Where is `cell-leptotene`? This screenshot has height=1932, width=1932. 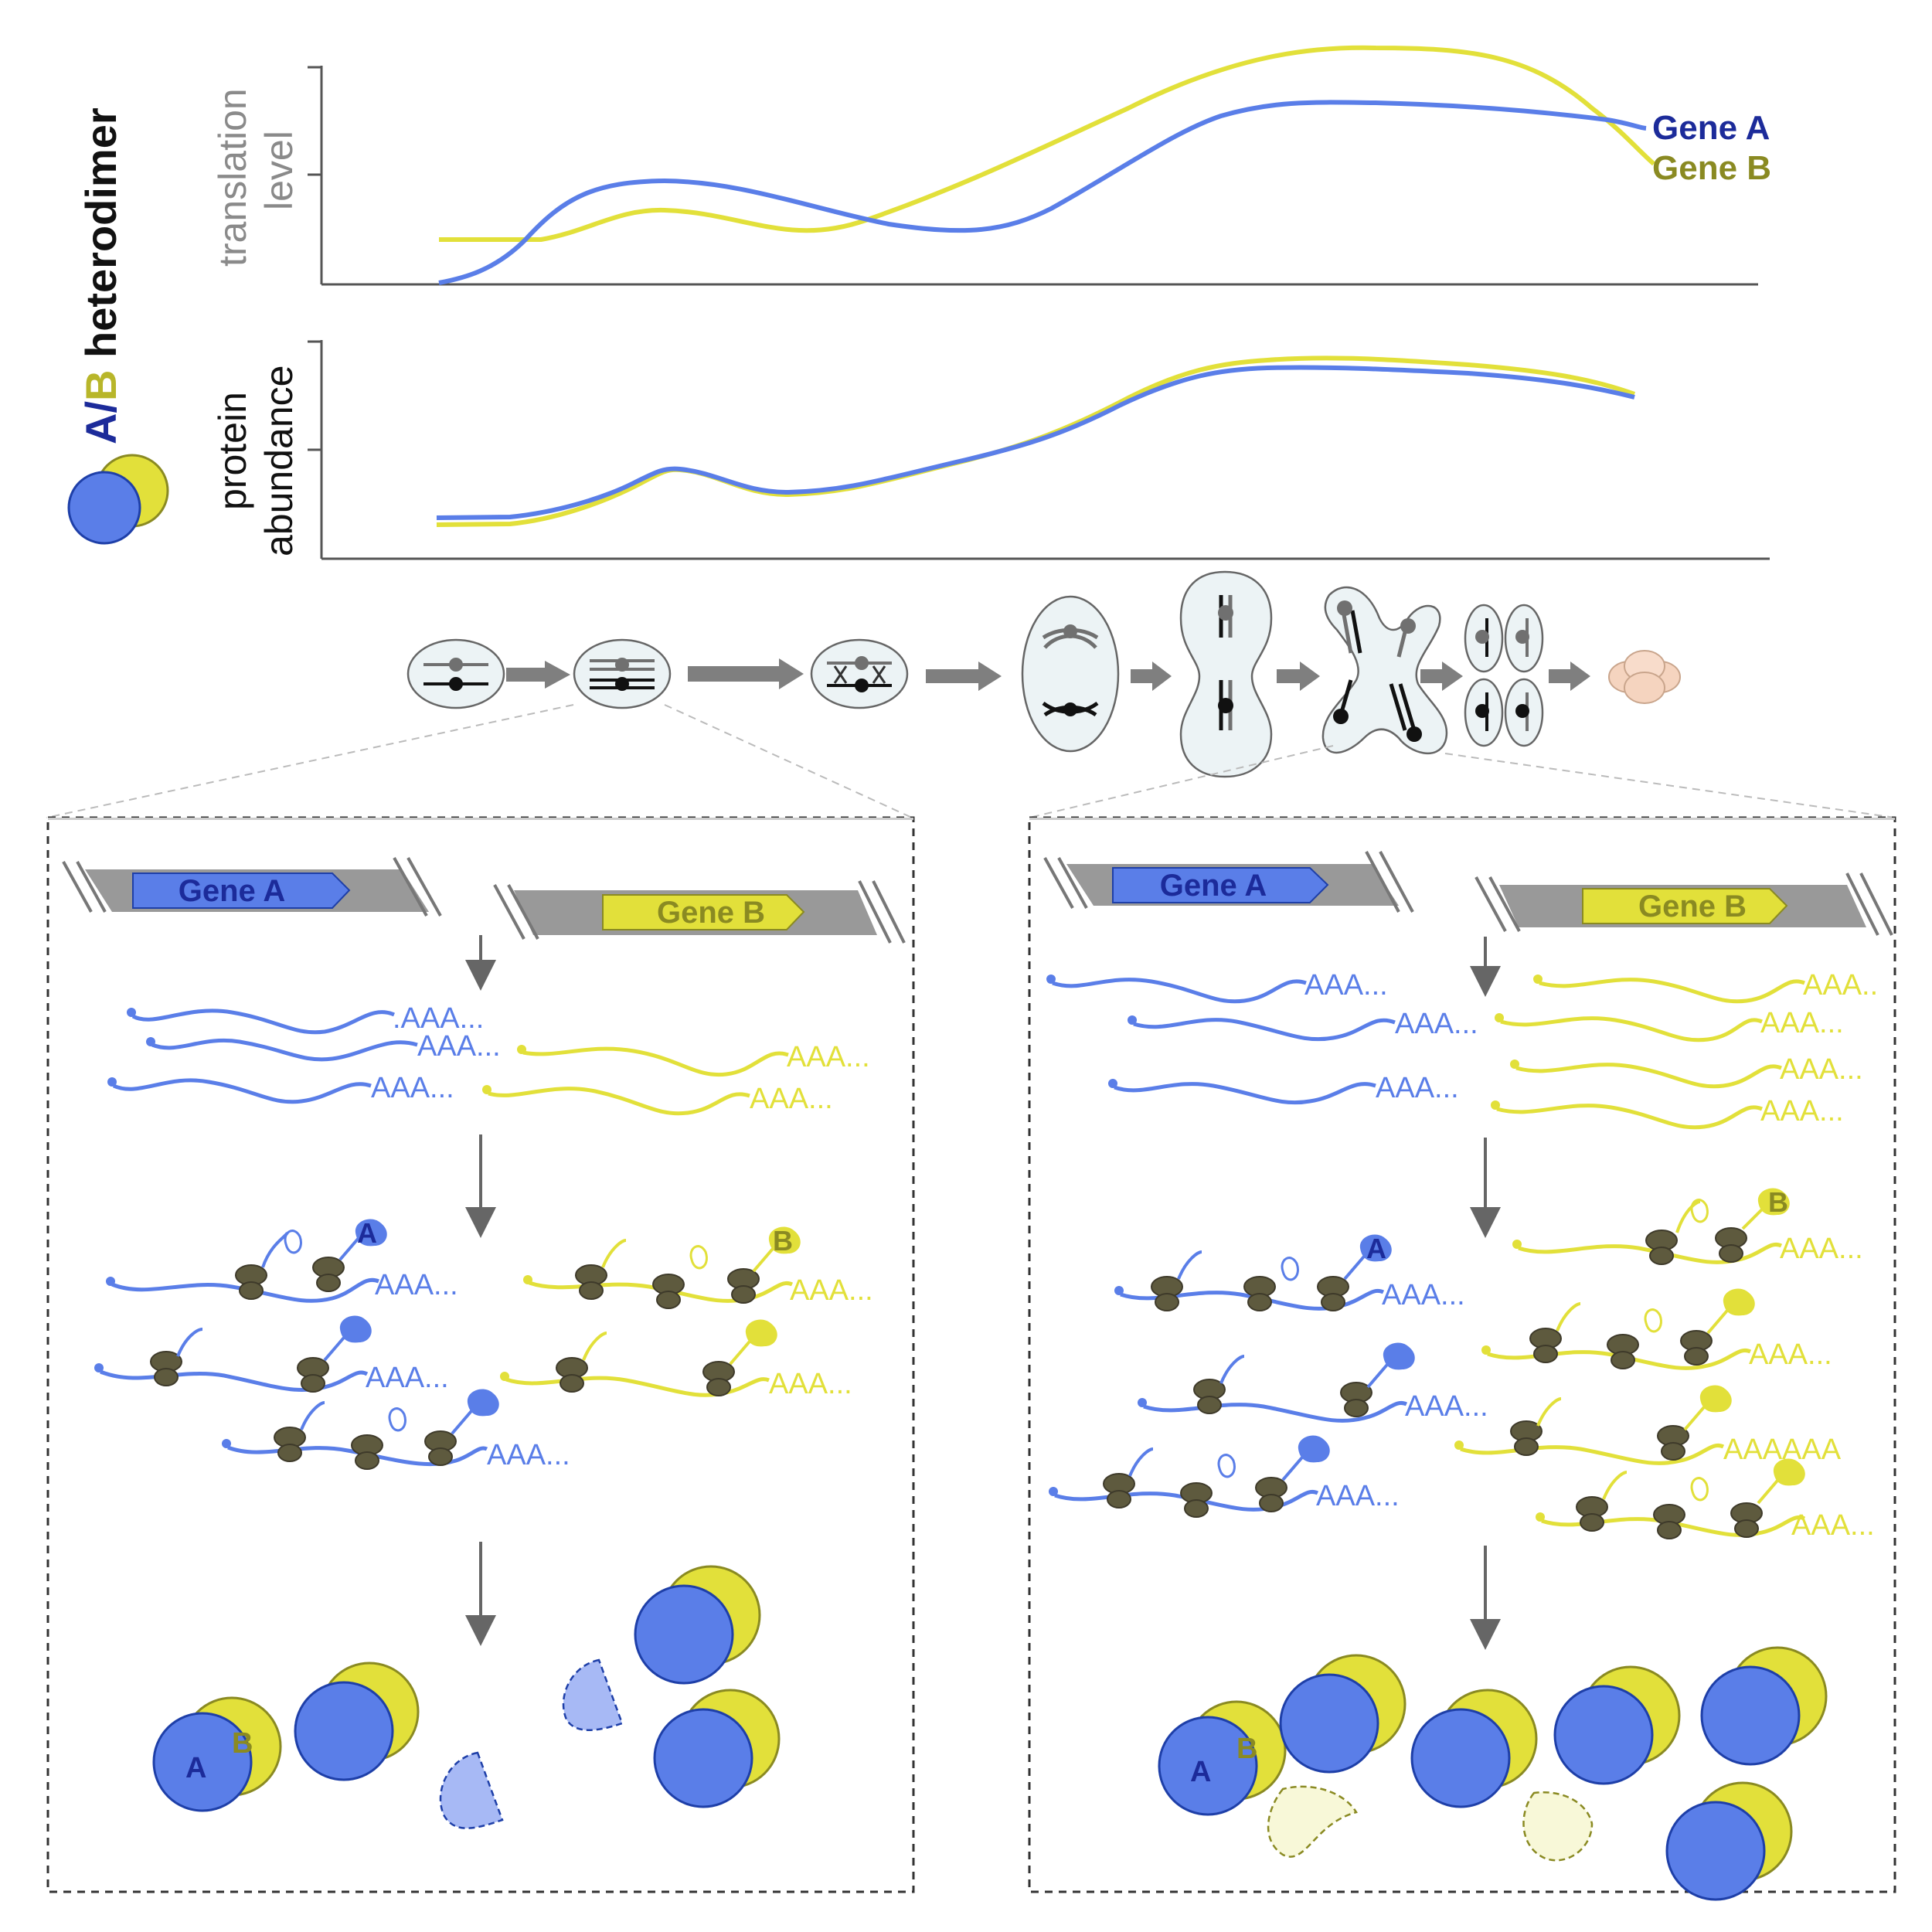
cell-leptotene is located at coordinates (456, 674).